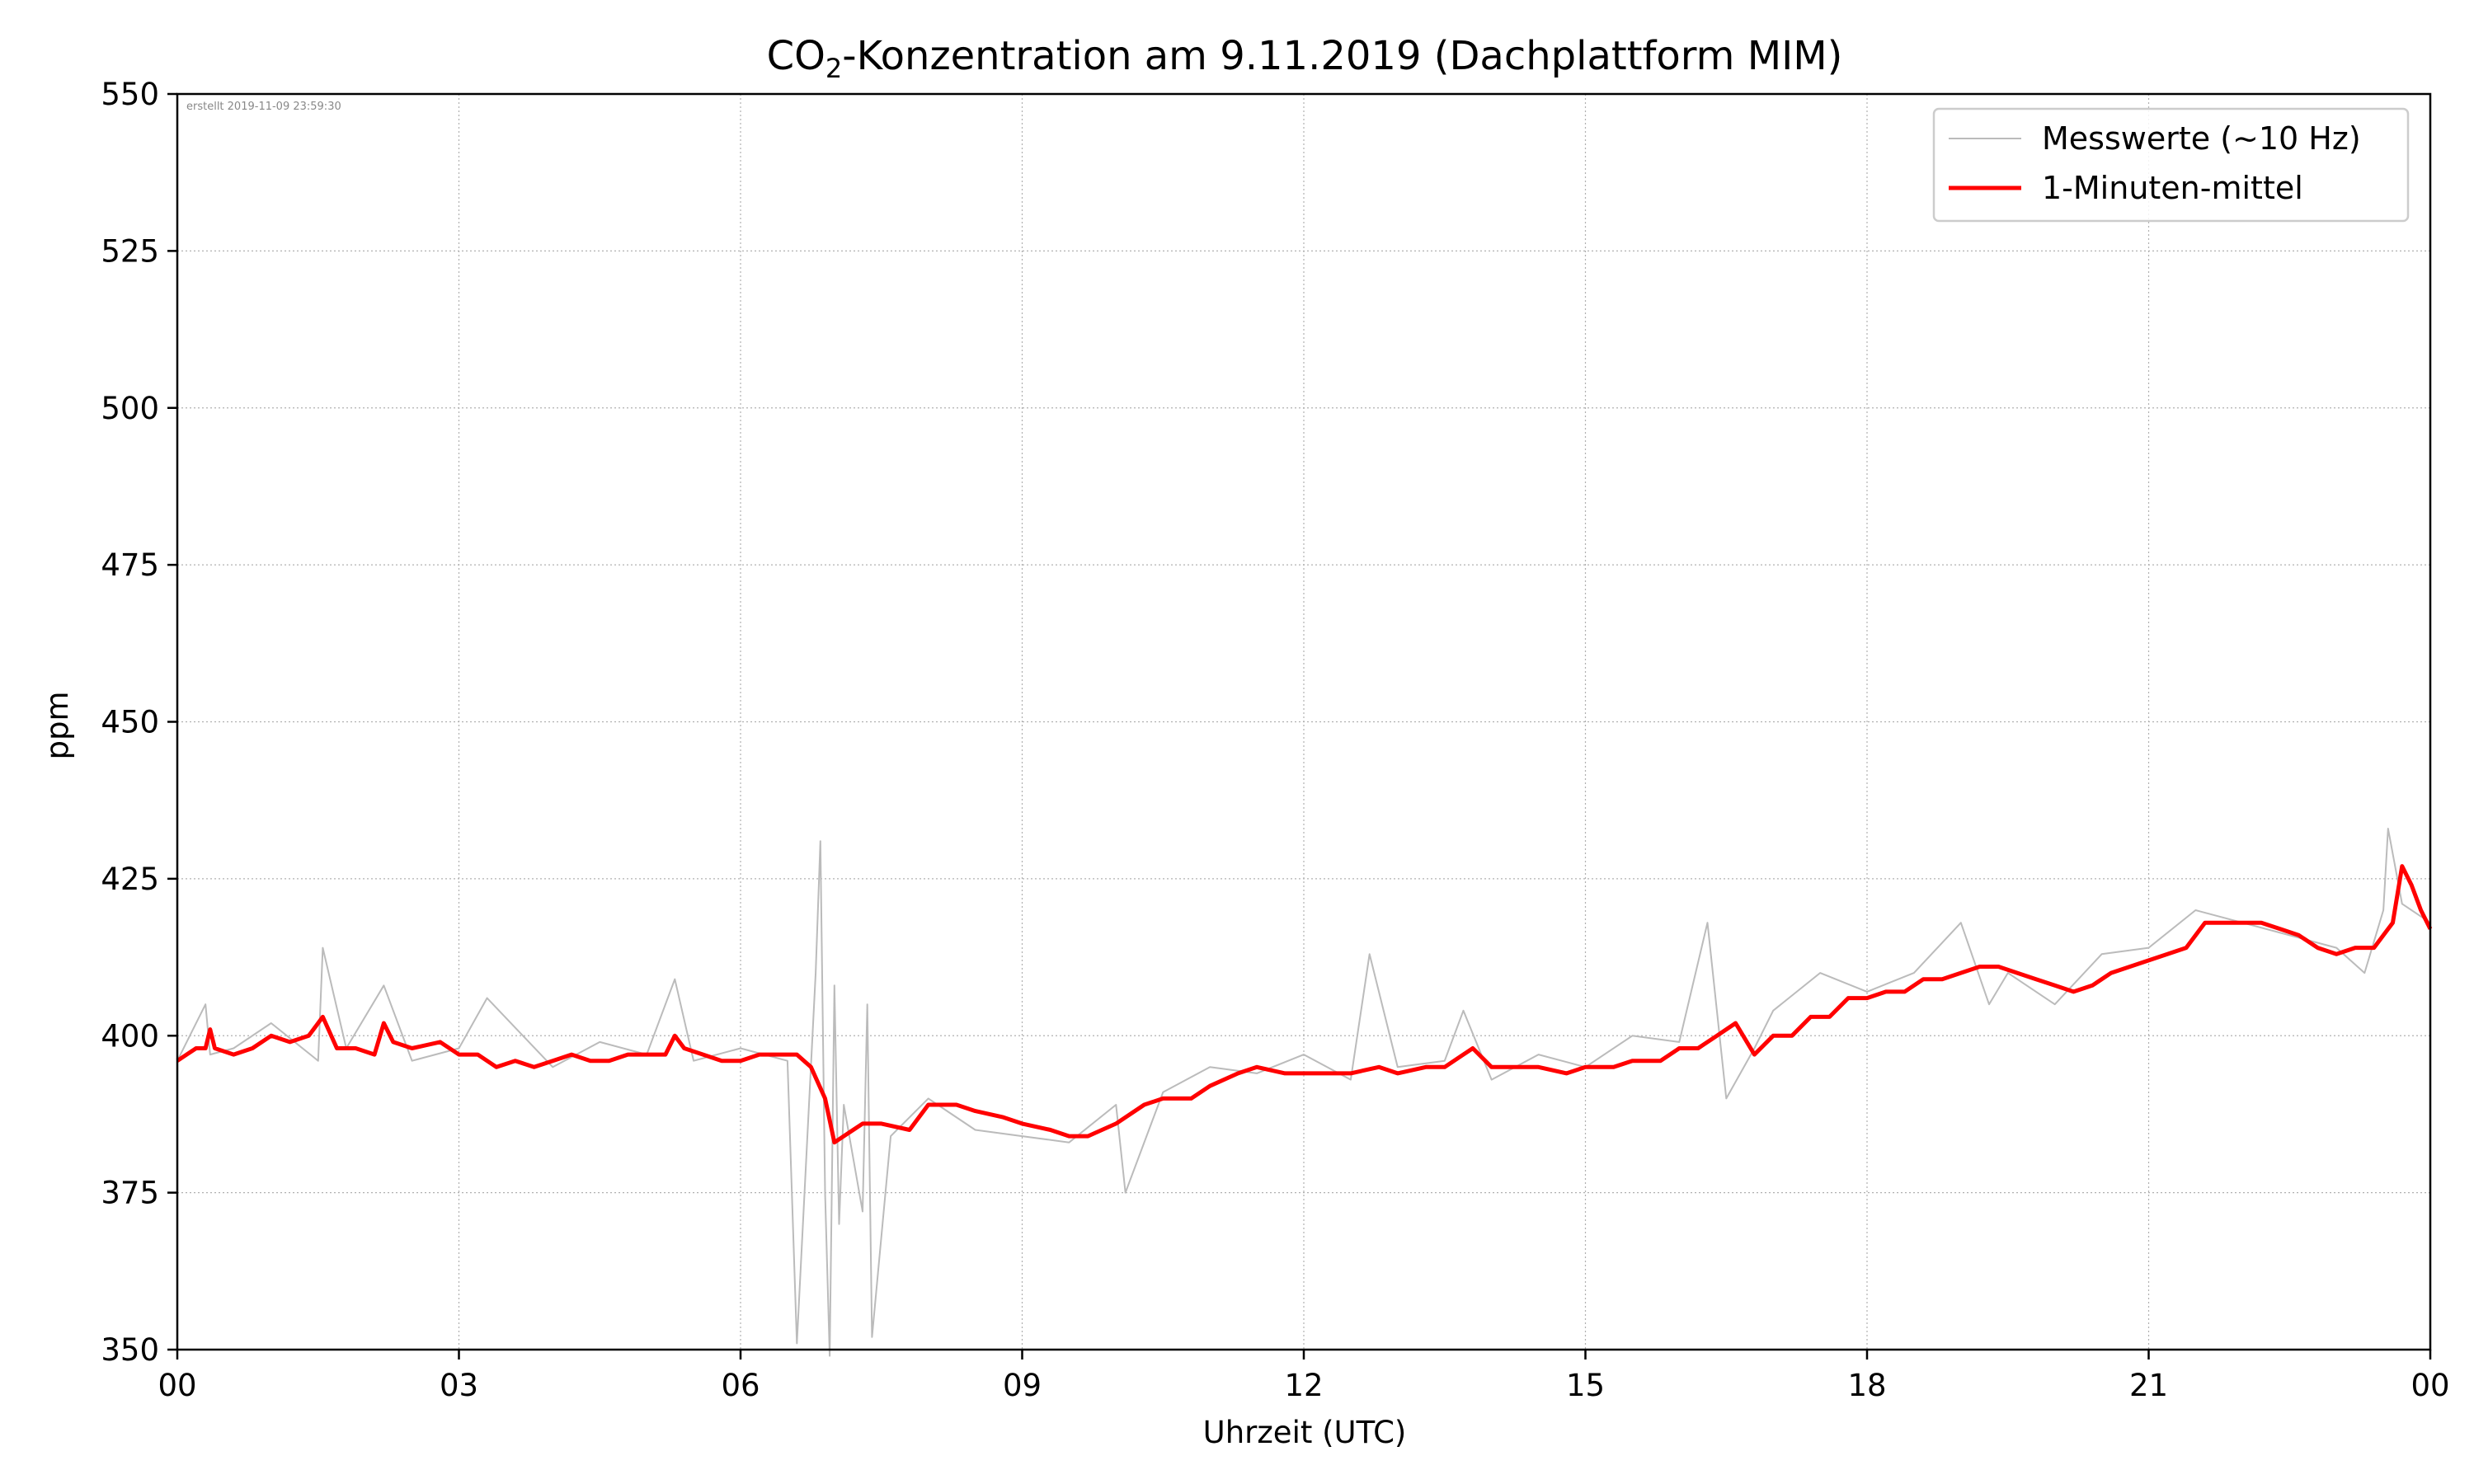  Describe the element at coordinates (796, 56) in the screenshot. I see `title-prefix: CO` at that location.